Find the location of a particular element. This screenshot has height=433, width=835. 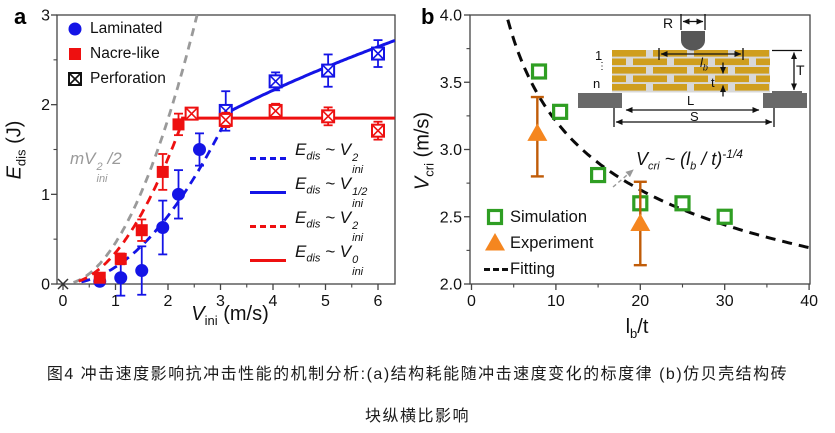

svg-text: 10 is located at coordinates (556, 301).